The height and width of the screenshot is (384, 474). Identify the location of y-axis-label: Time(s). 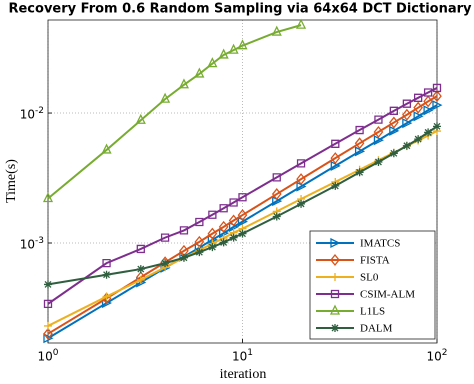
(11, 181).